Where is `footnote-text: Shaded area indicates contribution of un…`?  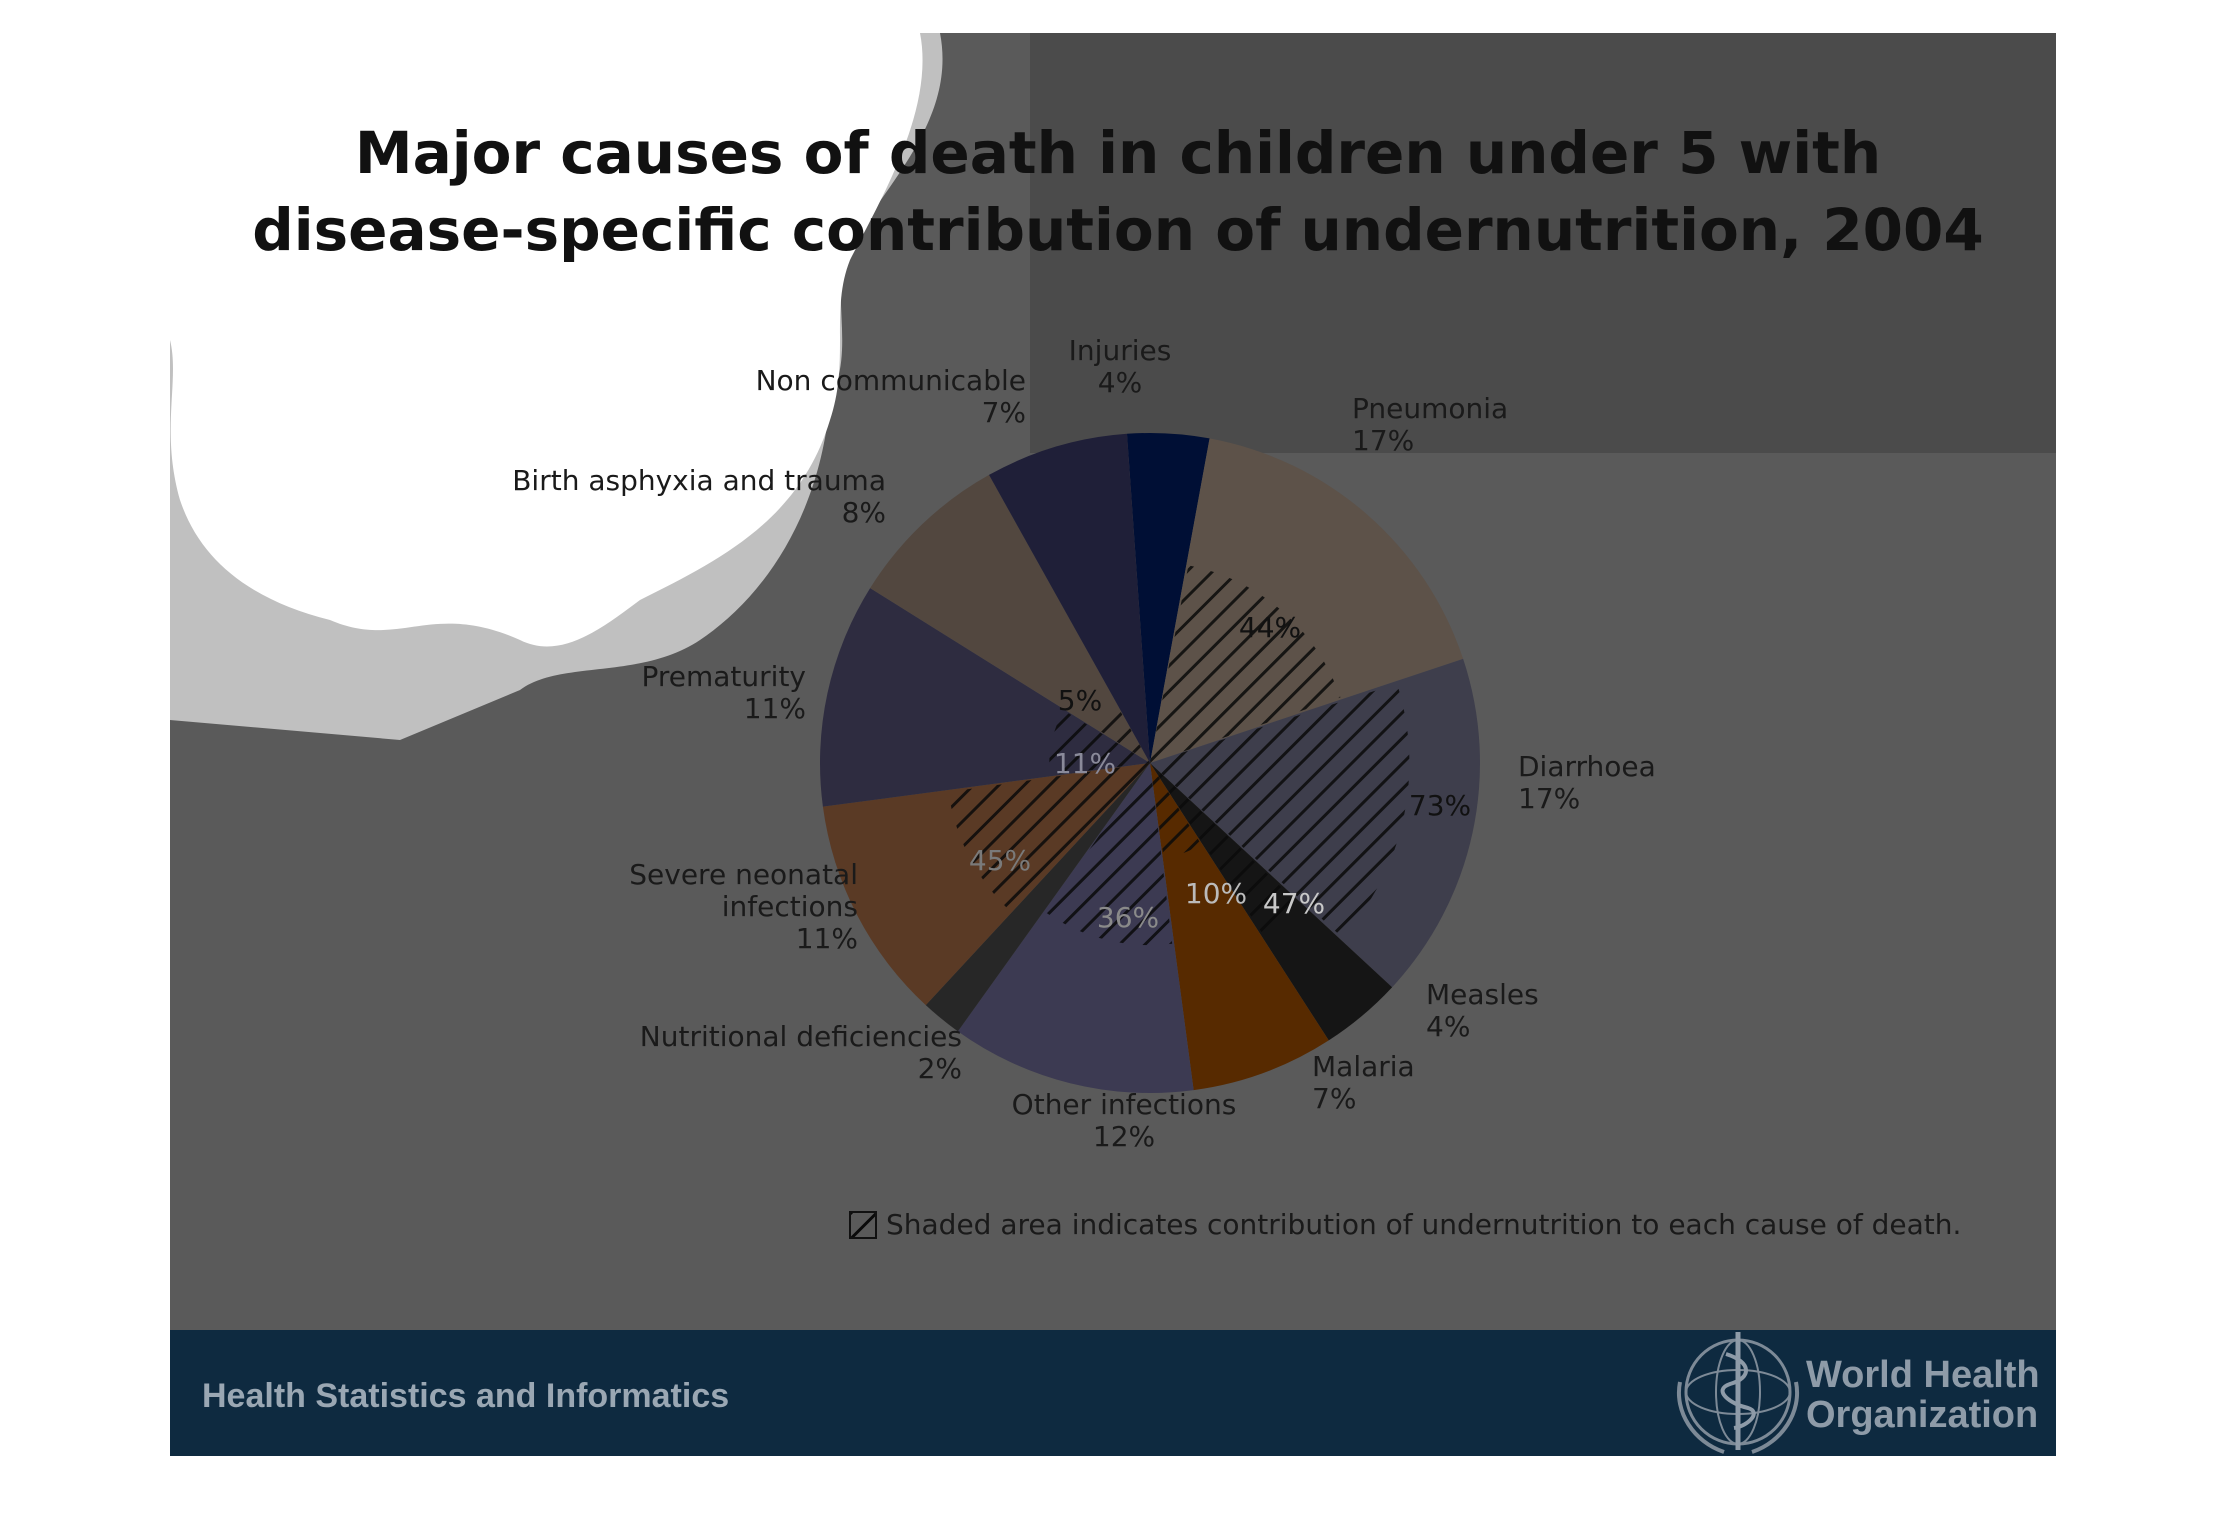
footnote-text: Shaded area indicates contribution of un… is located at coordinates (1423, 1224).